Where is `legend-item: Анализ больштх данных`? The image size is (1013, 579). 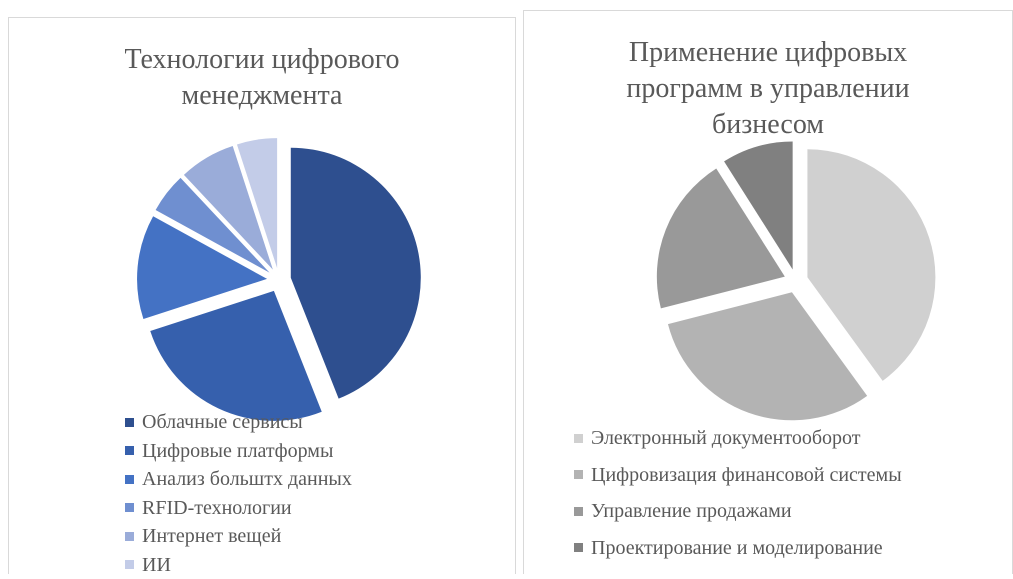 legend-item: Анализ больштх данных is located at coordinates (238, 479).